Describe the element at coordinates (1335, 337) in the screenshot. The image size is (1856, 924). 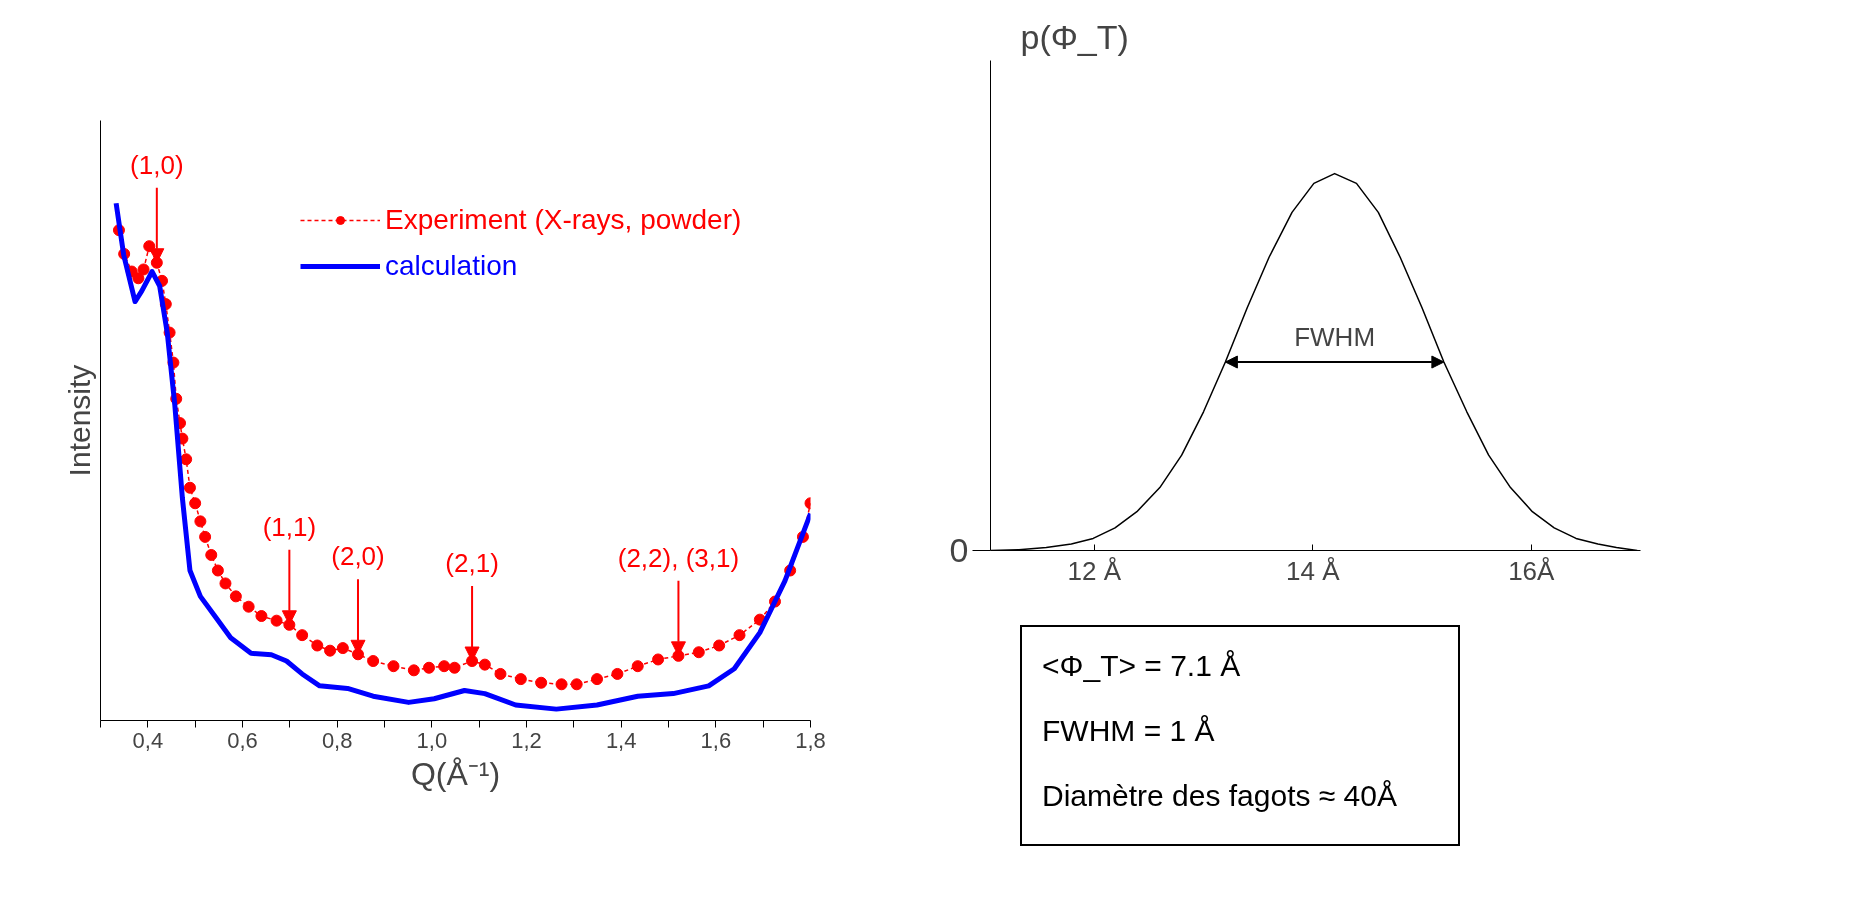
I see `annotation: FWHM` at that location.